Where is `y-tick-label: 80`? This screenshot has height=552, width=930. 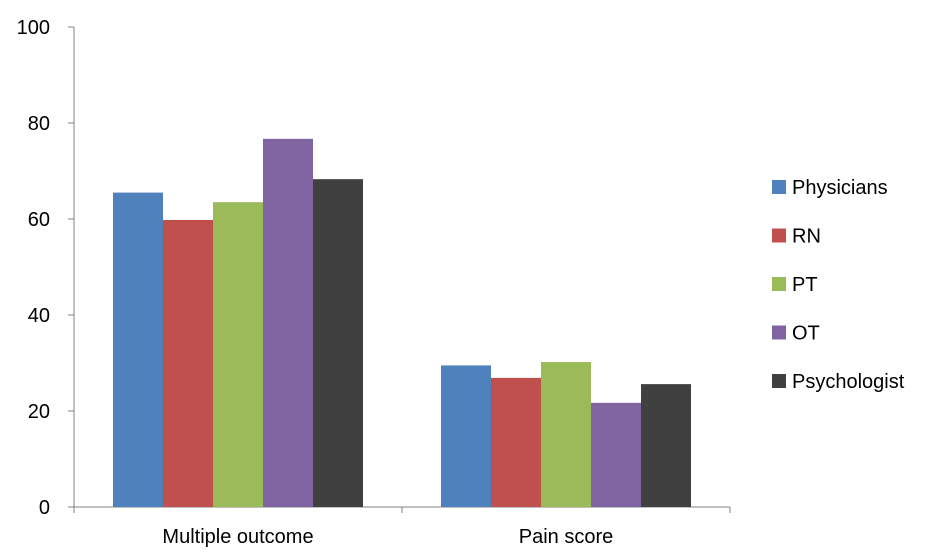 y-tick-label: 80 is located at coordinates (39, 124).